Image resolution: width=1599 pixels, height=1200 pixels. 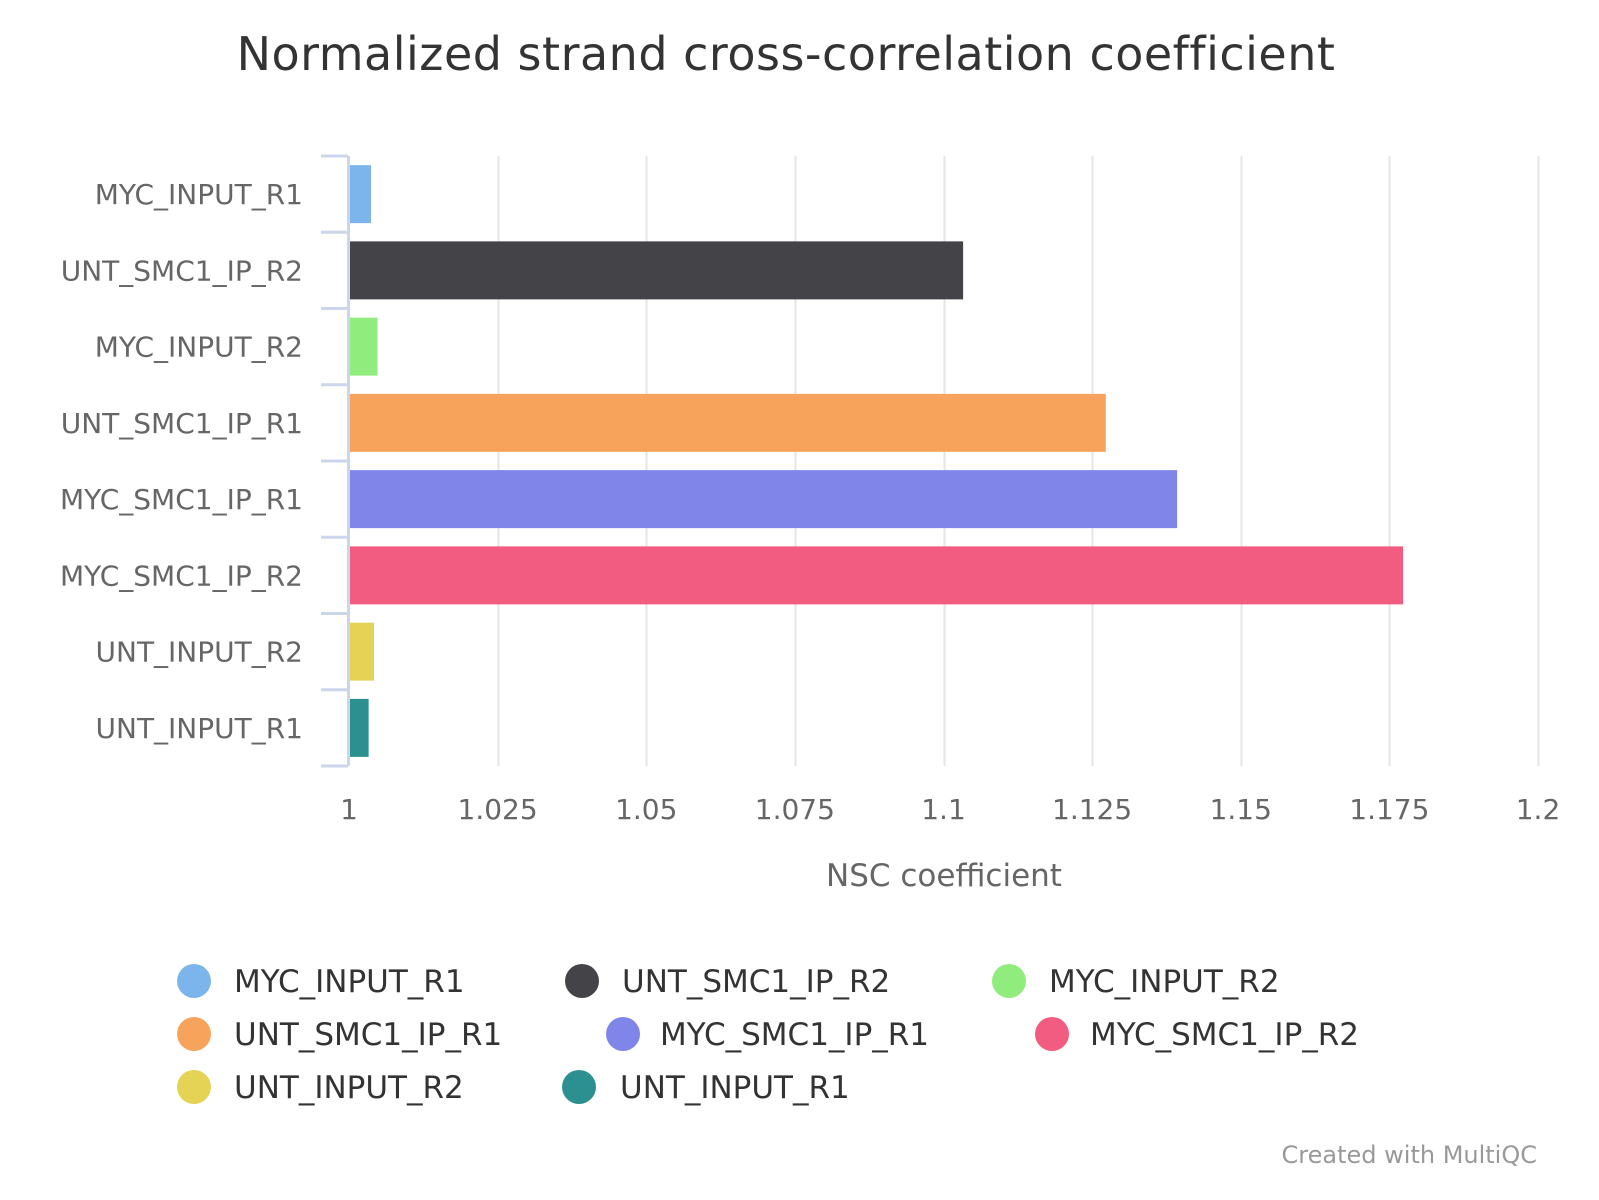 I want to click on x-tick-label: 1.025, so click(x=498, y=809).